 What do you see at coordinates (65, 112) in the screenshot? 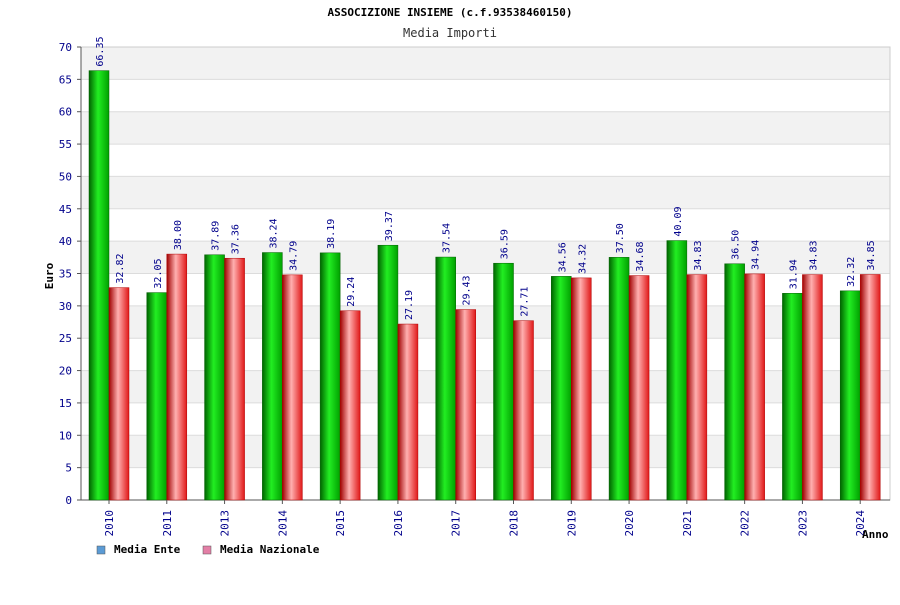
I see `y-tick-label: 60` at bounding box center [65, 112].